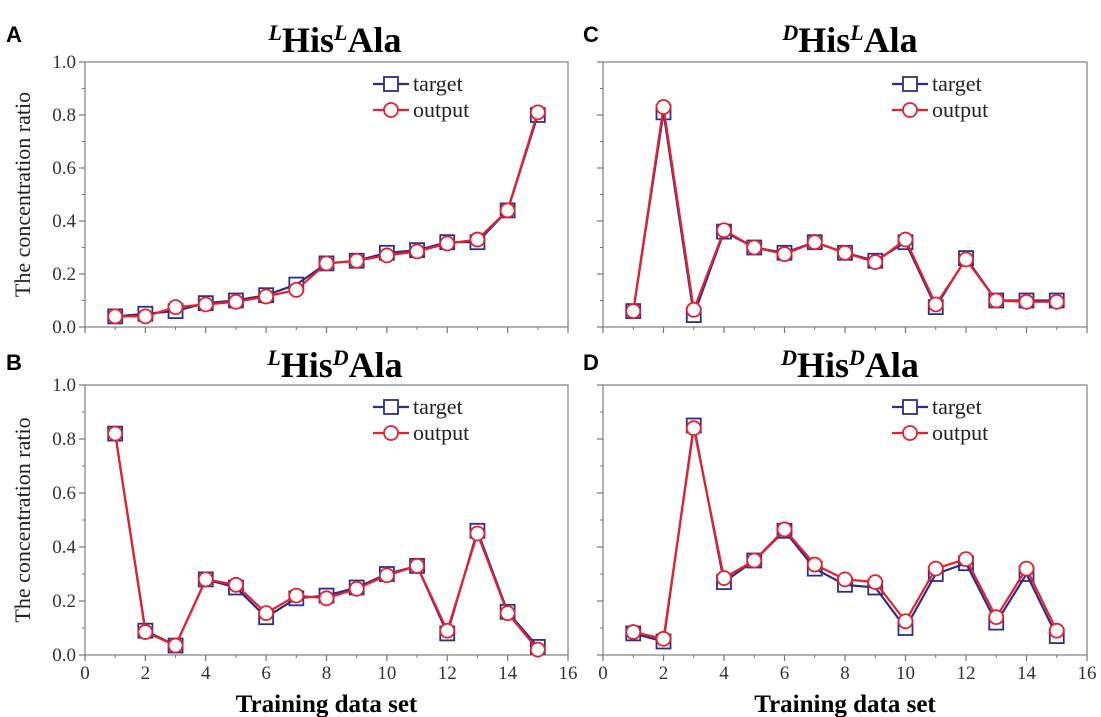 This screenshot has width=1101, height=717. What do you see at coordinates (785, 673) in the screenshot?
I see `x-tick-label: 6` at bounding box center [785, 673].